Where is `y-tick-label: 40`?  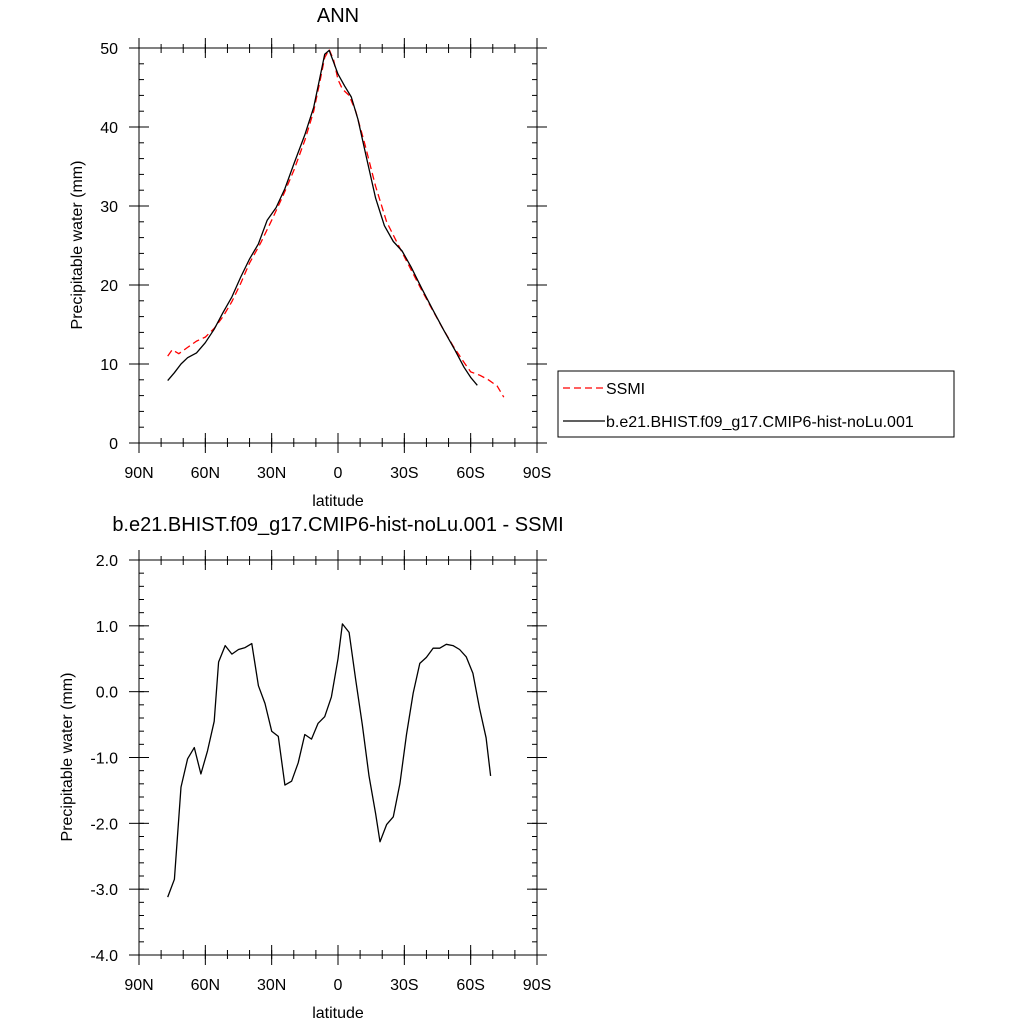
y-tick-label: 40 is located at coordinates (109, 128).